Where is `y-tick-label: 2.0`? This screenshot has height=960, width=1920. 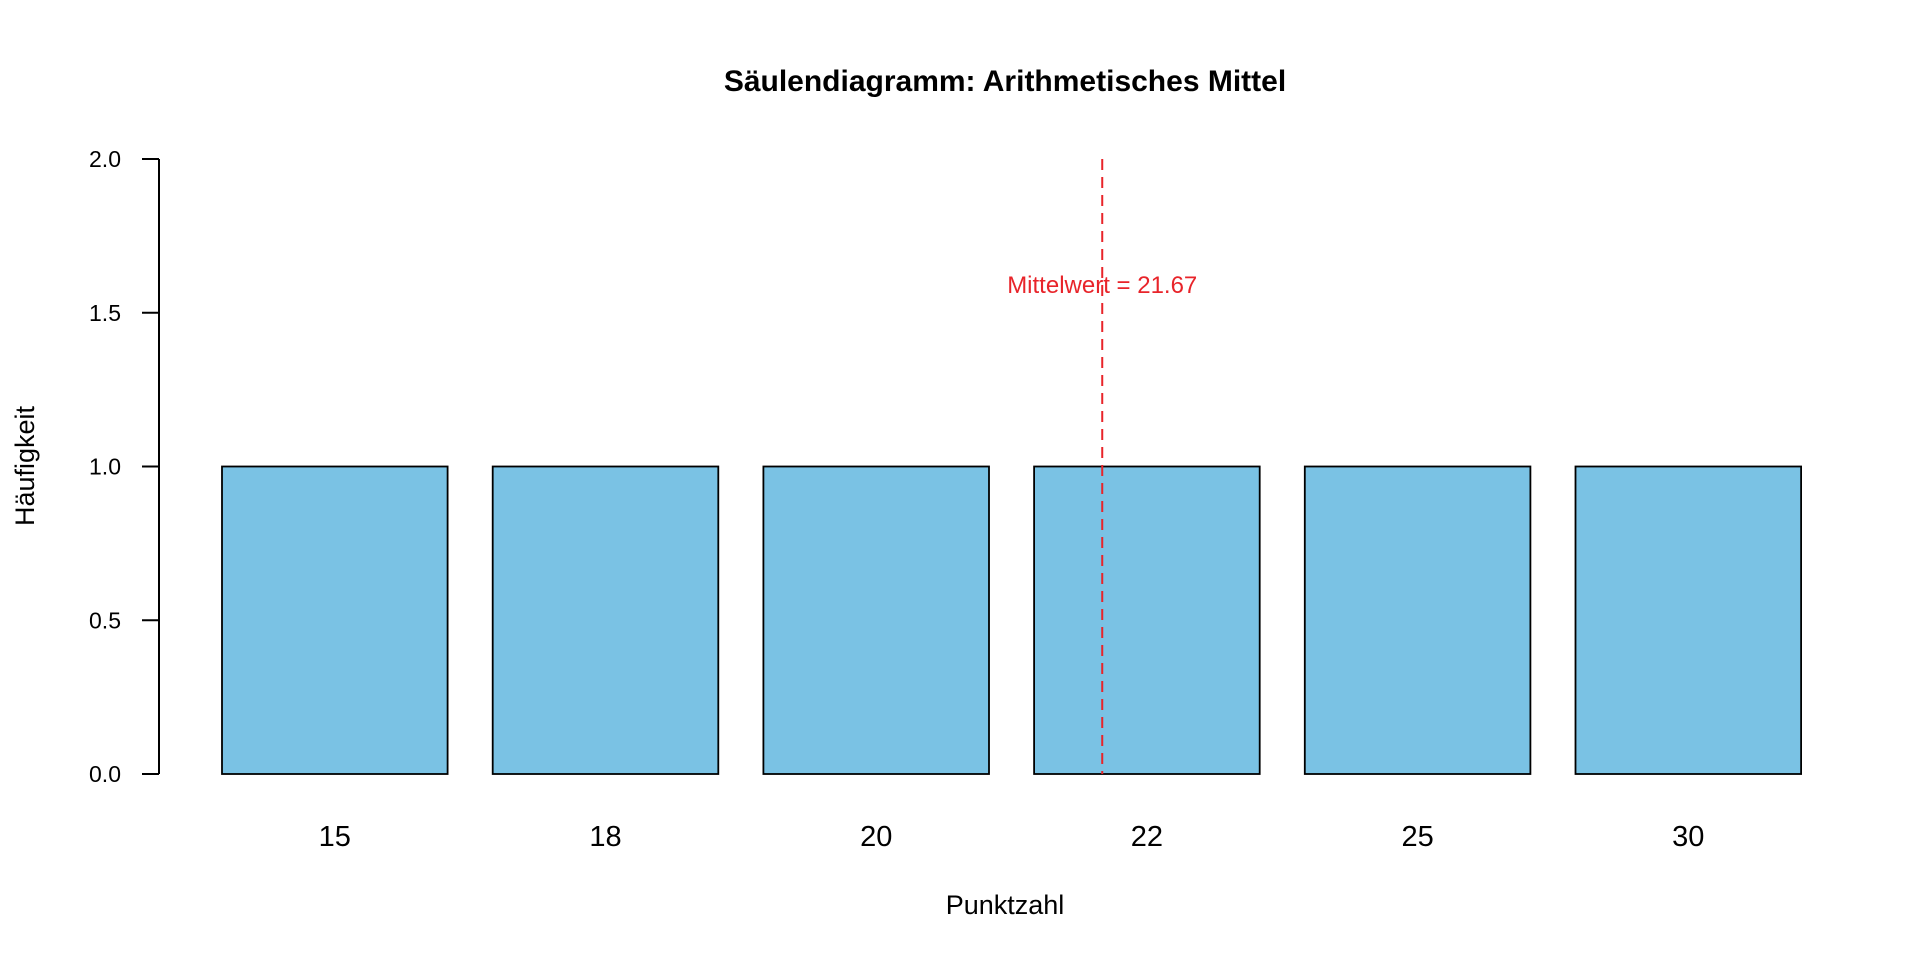
y-tick-label: 2.0 is located at coordinates (105, 159).